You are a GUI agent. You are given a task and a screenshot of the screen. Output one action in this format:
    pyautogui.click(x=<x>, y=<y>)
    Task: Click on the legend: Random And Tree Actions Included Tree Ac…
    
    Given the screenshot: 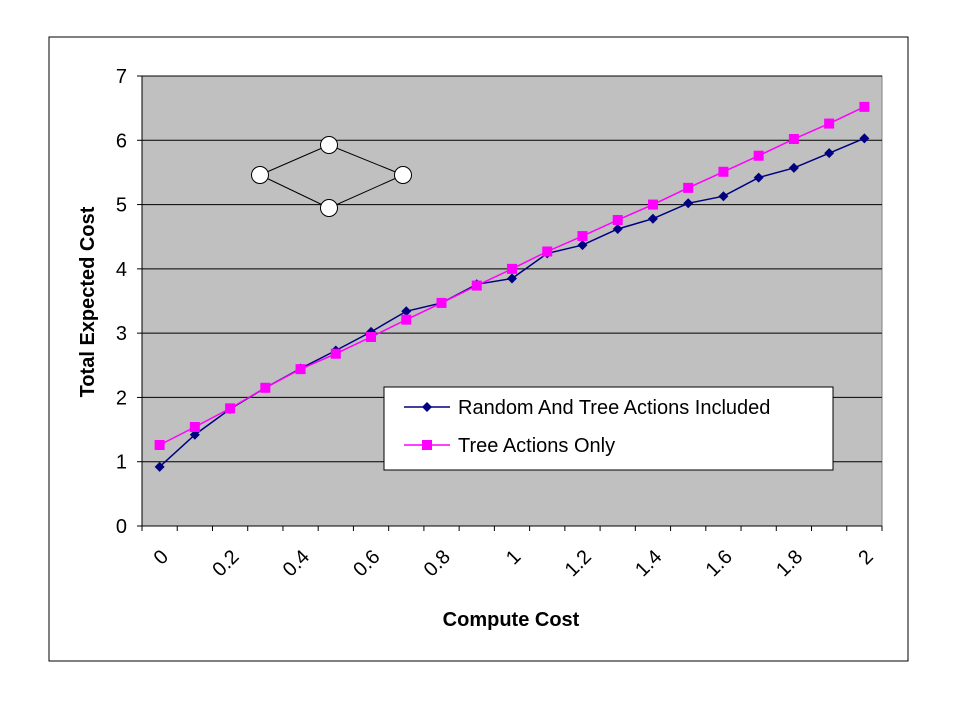 What is the action you would take?
    pyautogui.click(x=608, y=428)
    